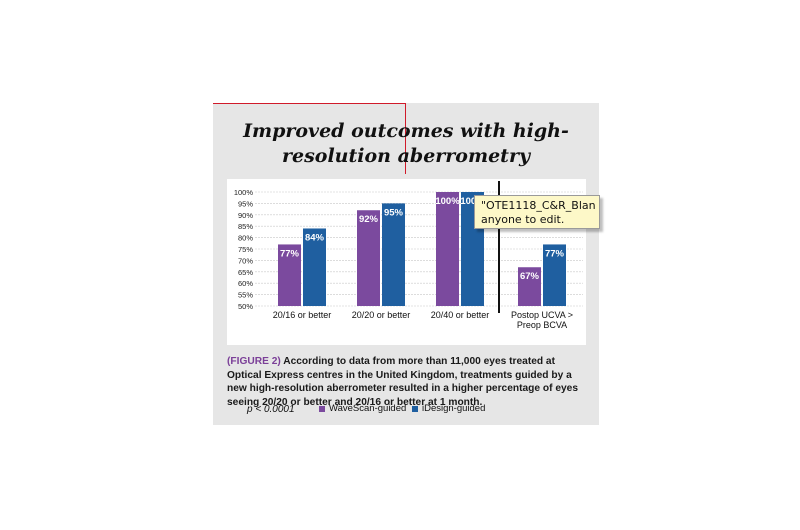  I want to click on legend-label-idesign: iDesign-guided, so click(454, 408).